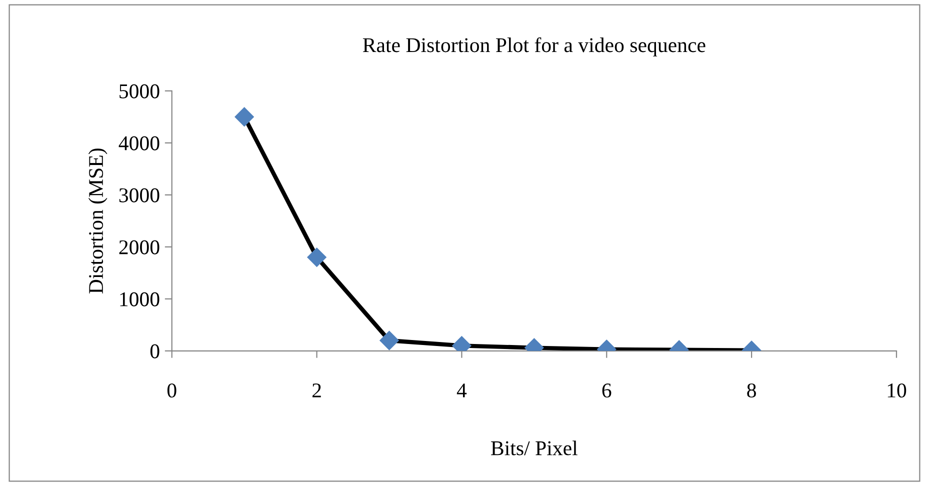  I want to click on x-tick-label: 8, so click(751, 390).